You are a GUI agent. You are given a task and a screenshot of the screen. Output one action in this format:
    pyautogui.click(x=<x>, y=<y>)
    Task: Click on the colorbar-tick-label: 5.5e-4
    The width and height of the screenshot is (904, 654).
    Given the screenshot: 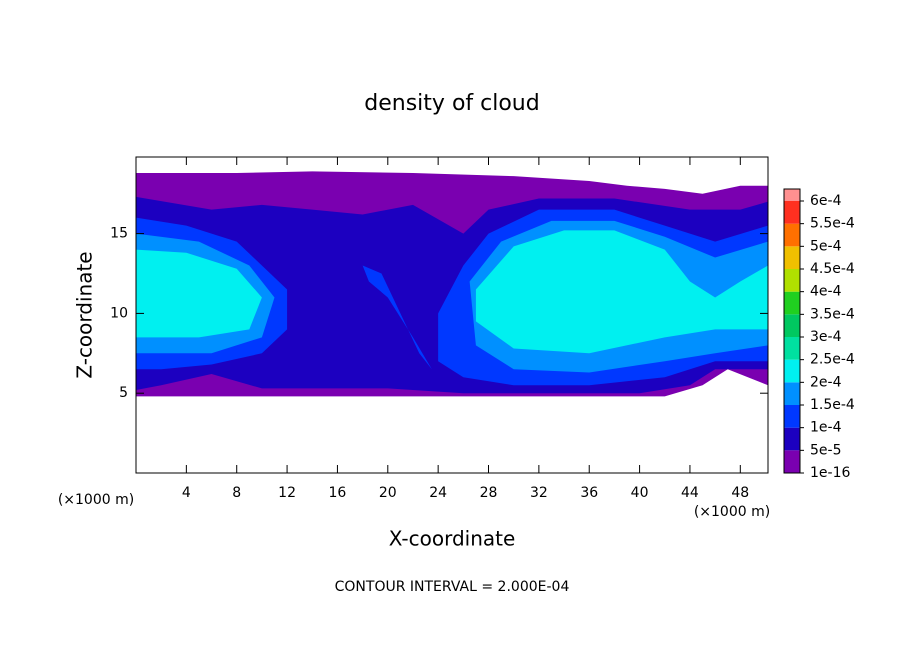 What is the action you would take?
    pyautogui.click(x=832, y=224)
    